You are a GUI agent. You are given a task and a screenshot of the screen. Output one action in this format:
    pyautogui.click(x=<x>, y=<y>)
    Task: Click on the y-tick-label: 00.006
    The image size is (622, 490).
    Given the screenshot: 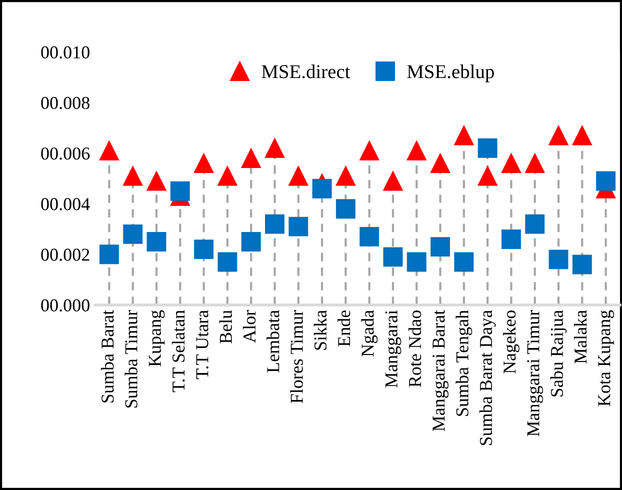 What is the action you would take?
    pyautogui.click(x=65, y=153)
    